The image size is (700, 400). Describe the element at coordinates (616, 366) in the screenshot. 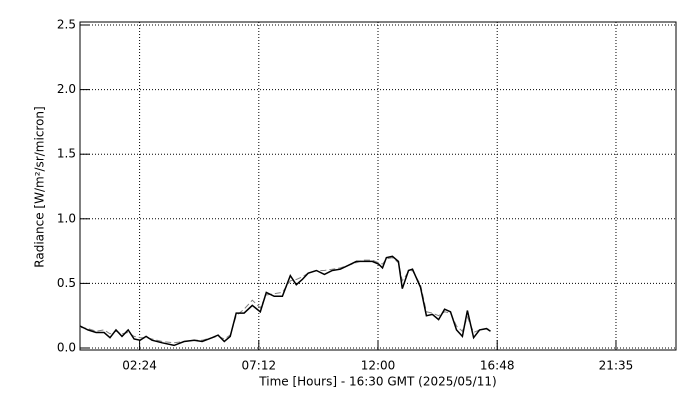

I see `x-tick-label: 21:35` at that location.